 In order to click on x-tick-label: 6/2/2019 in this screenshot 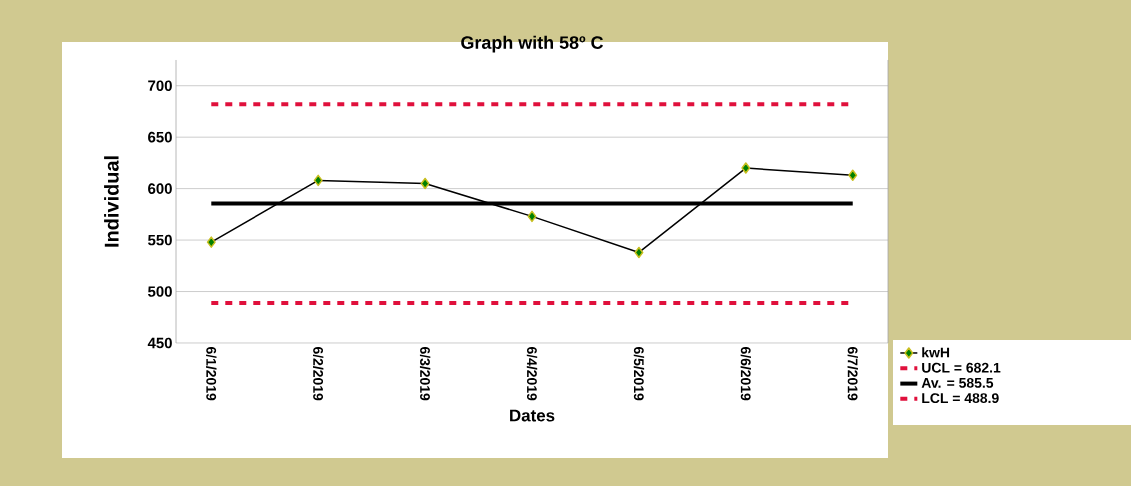, I will do `click(318, 374)`.